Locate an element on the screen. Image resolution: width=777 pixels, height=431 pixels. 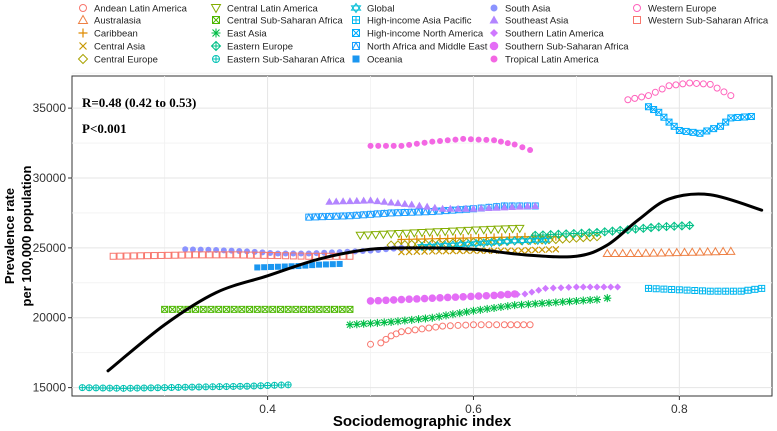
legend-label: East Asia is located at coordinates (247, 34).